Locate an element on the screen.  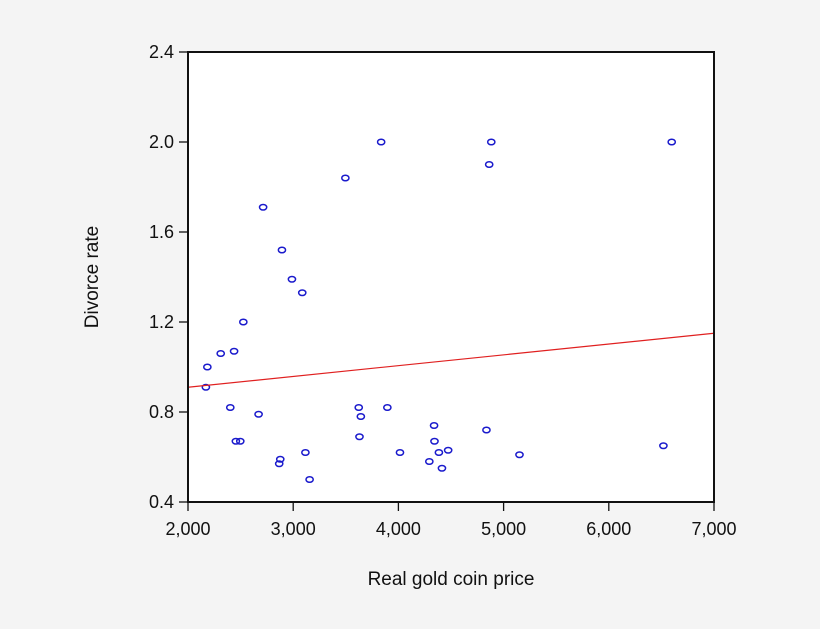
x-axis-label: Real gold coin price is located at coordinates (451, 579).